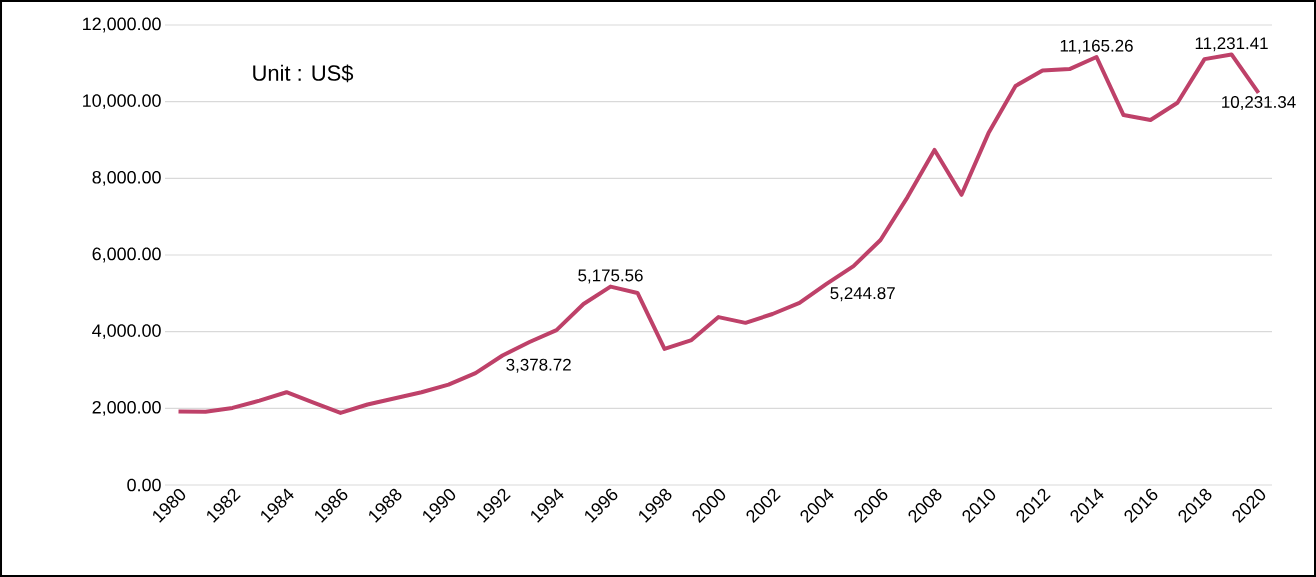 The width and height of the screenshot is (1316, 577). I want to click on y-tick-label: 6,000.00, so click(126, 255).